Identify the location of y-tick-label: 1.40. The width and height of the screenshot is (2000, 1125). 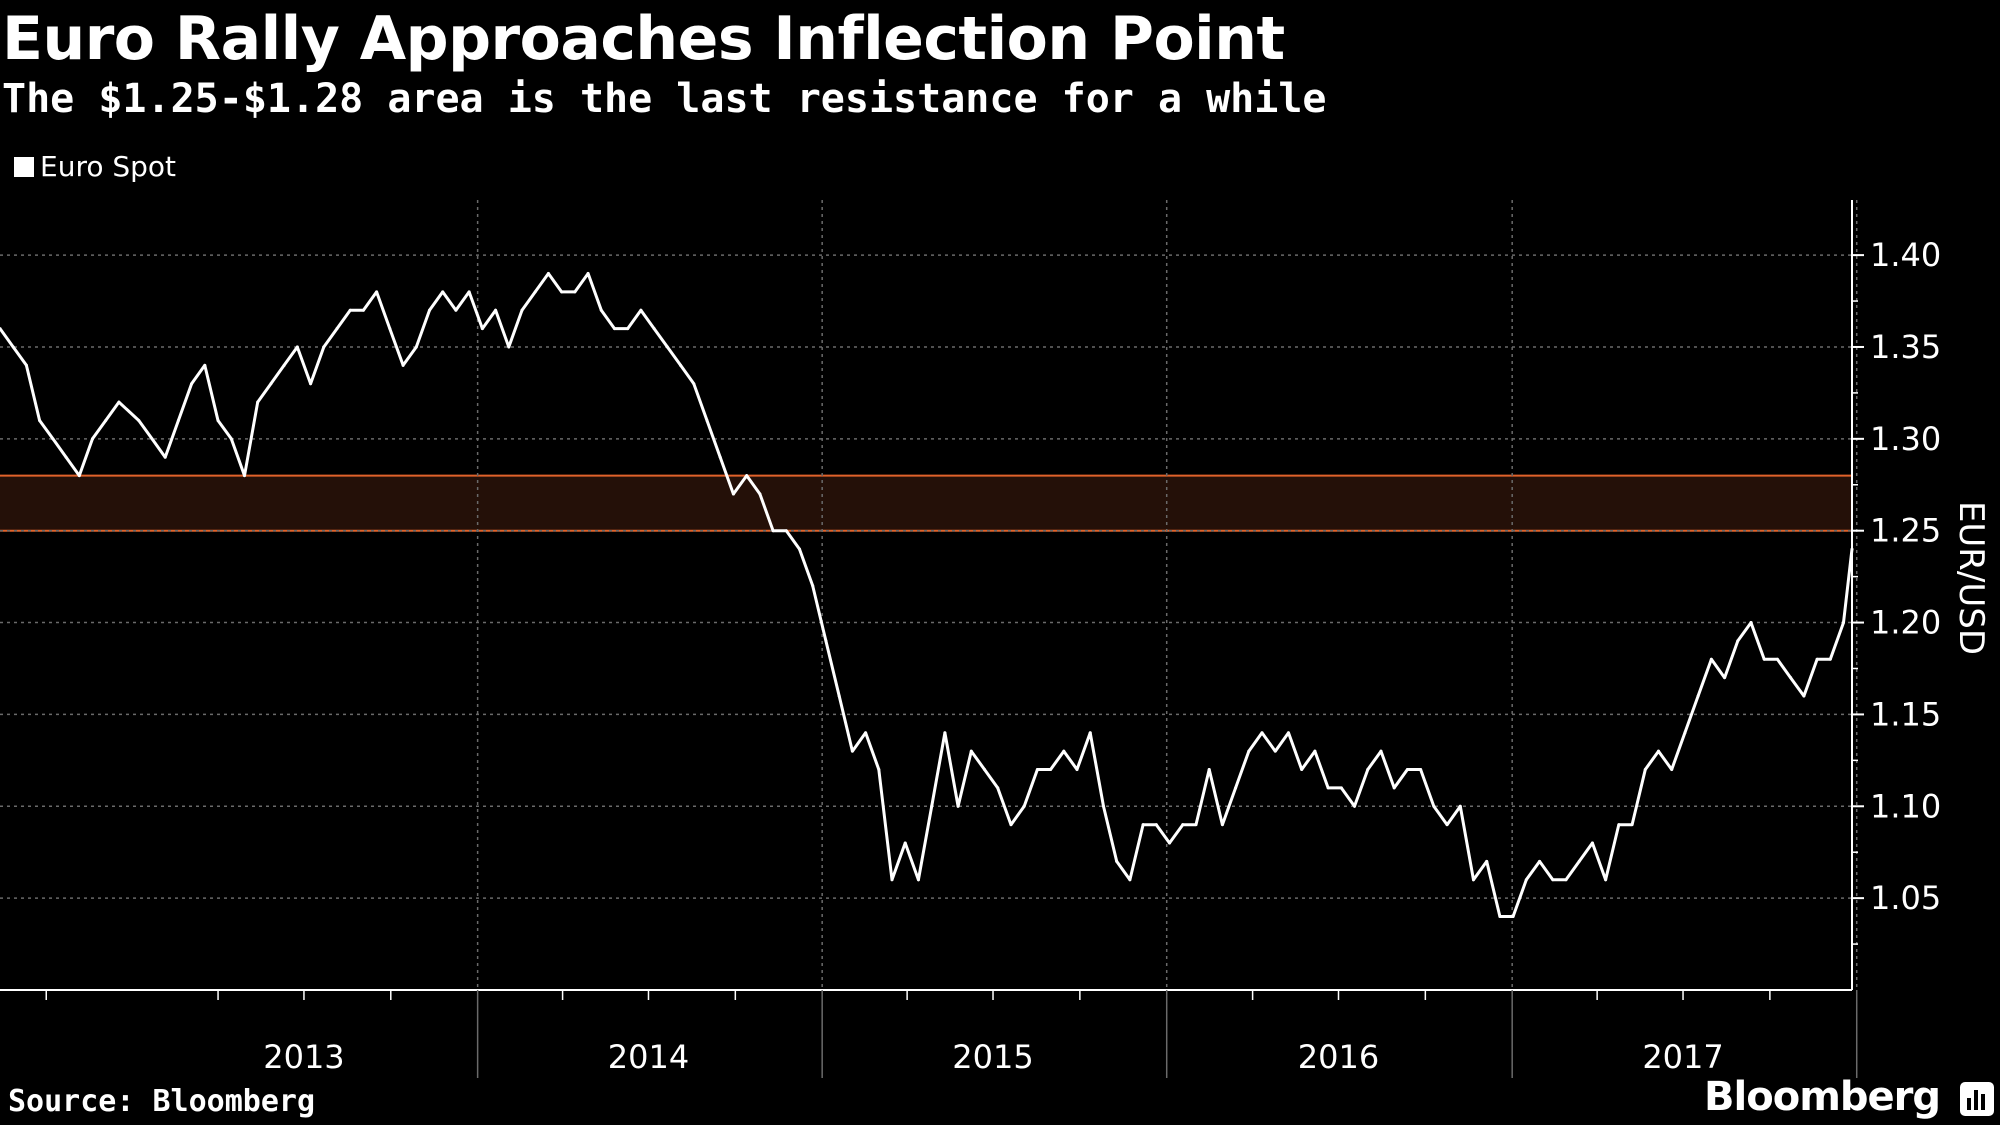
(1905, 255).